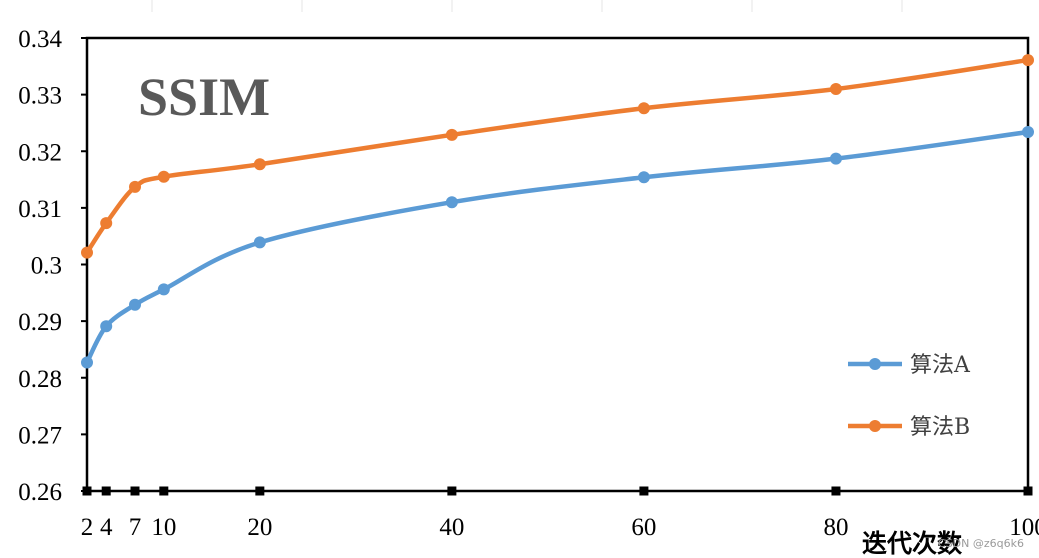 Image resolution: width=1039 pixels, height=558 pixels. What do you see at coordinates (40, 322) in the screenshot?
I see `y-tick-label: 0.29` at bounding box center [40, 322].